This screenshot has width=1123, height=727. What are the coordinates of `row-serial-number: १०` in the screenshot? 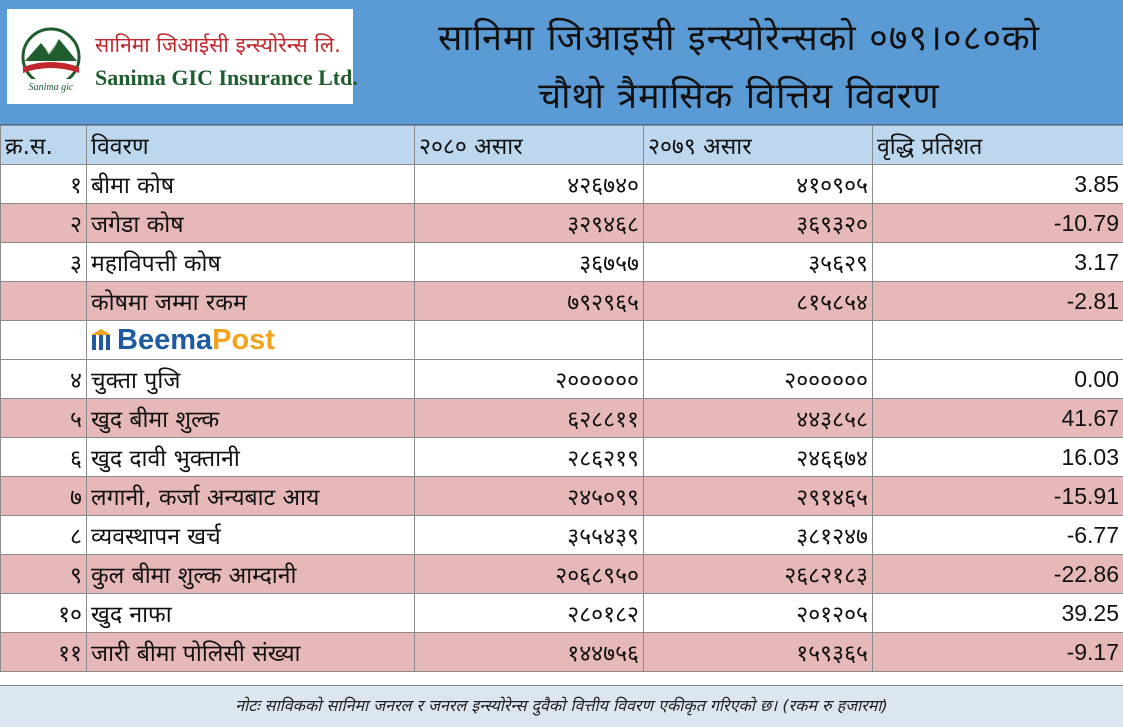 It's located at (43, 613).